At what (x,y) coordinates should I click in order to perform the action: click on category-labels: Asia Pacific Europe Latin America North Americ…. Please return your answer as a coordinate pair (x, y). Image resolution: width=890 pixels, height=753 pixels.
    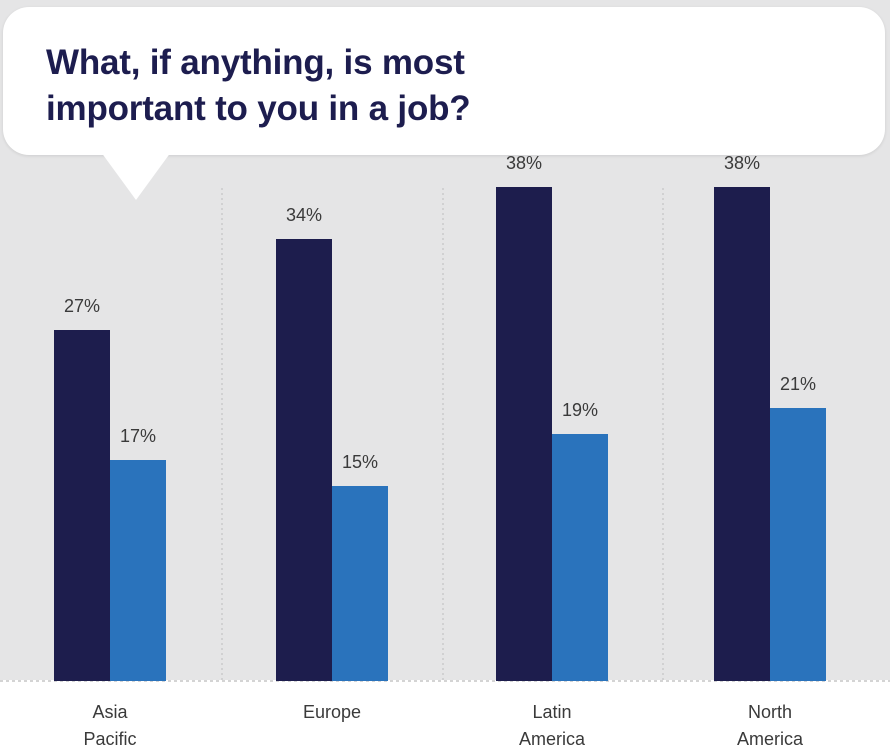
    Looking at the image, I should click on (443, 725).